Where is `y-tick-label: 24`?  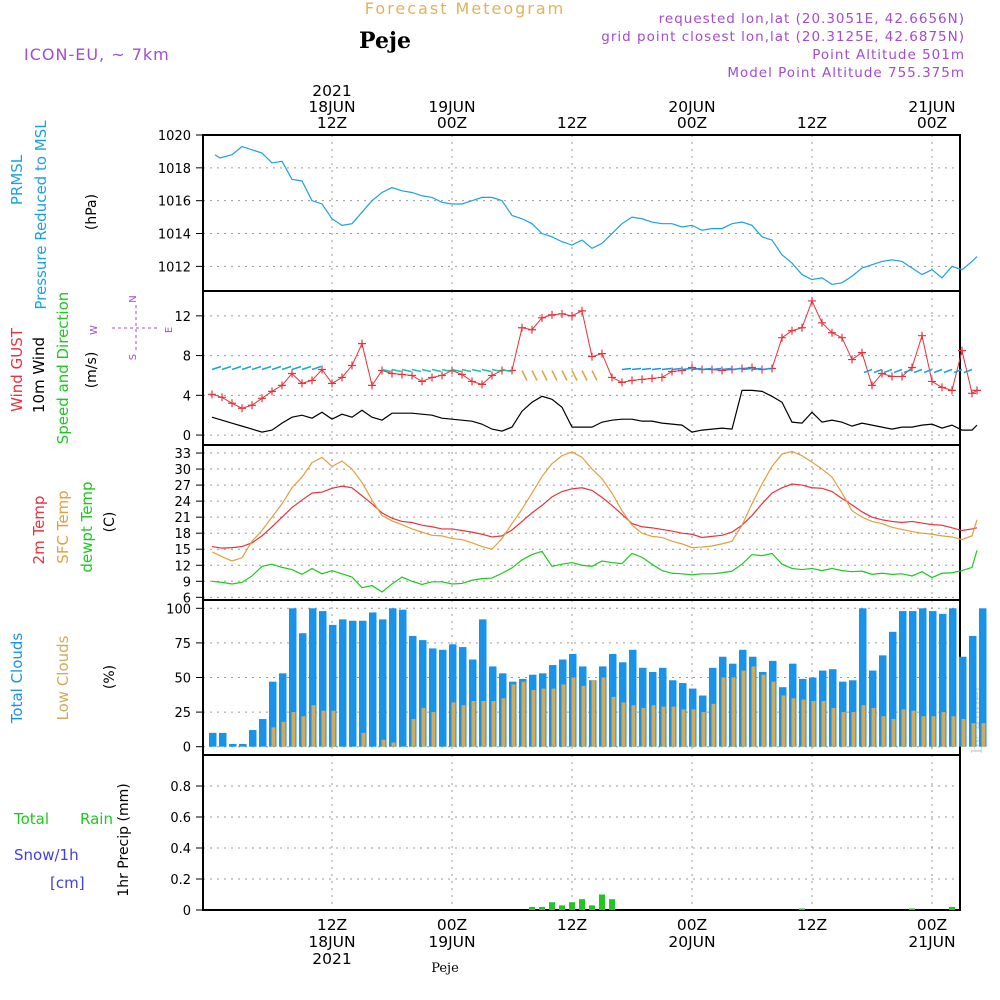
y-tick-label: 24 is located at coordinates (182, 502).